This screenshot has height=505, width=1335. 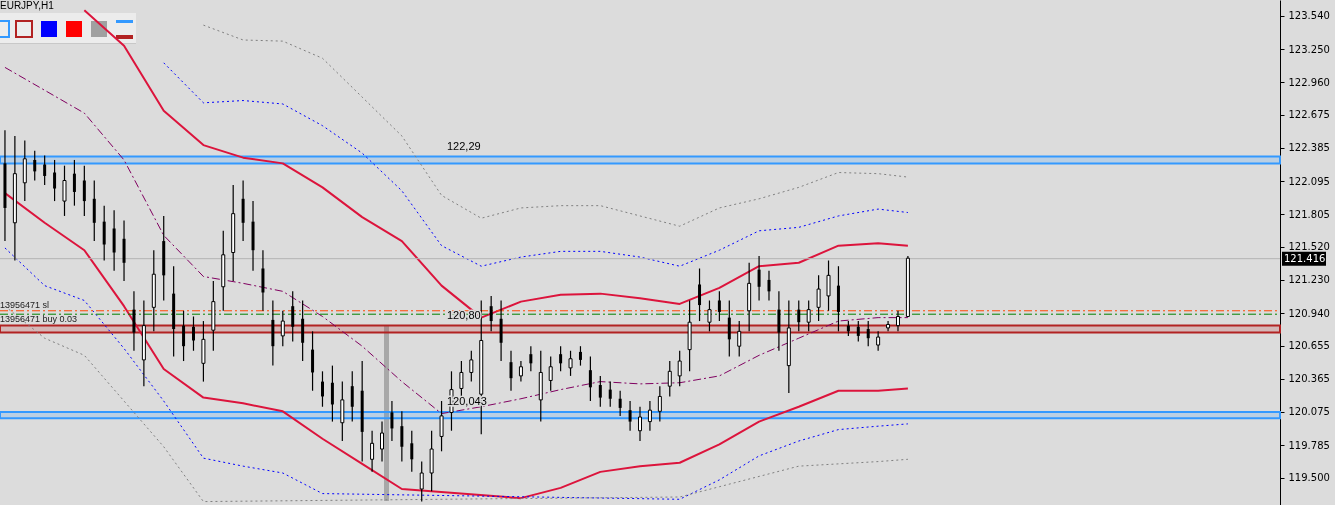 I want to click on y-tick-label: 119.785, so click(x=1309, y=445).